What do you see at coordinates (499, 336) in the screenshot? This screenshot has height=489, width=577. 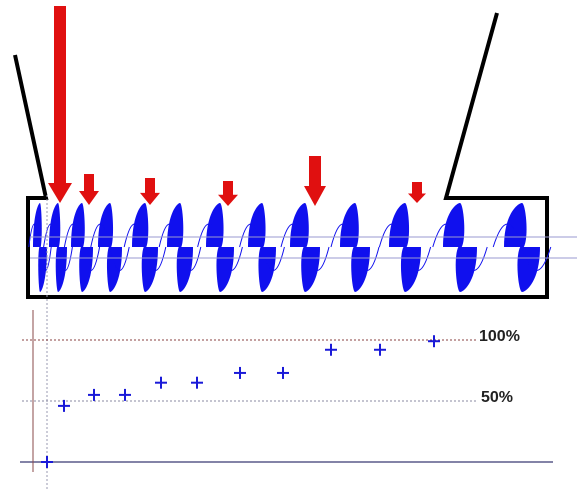 I see `label-100-percent: 100%` at bounding box center [499, 336].